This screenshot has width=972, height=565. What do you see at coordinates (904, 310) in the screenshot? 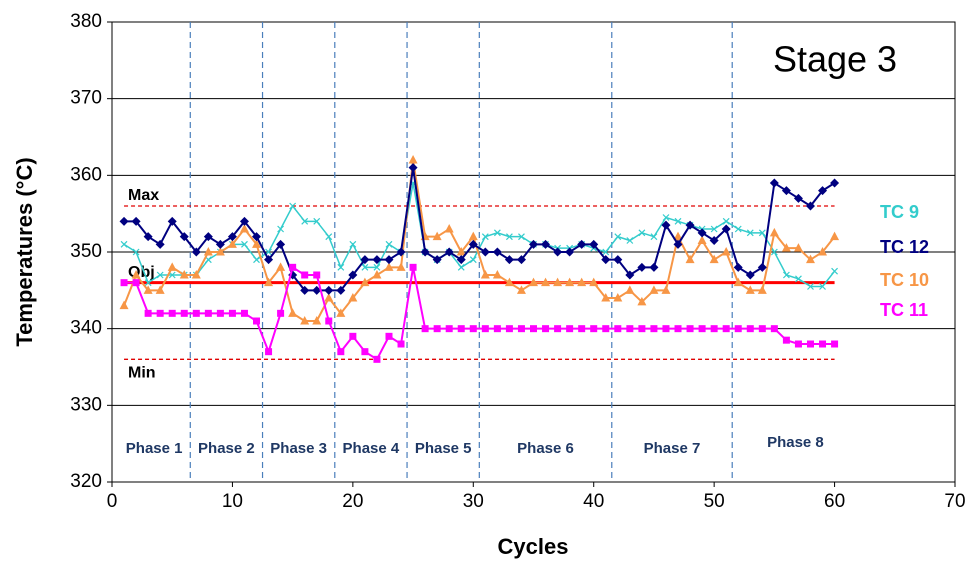
I see `legend-label: TC 11` at bounding box center [904, 310].